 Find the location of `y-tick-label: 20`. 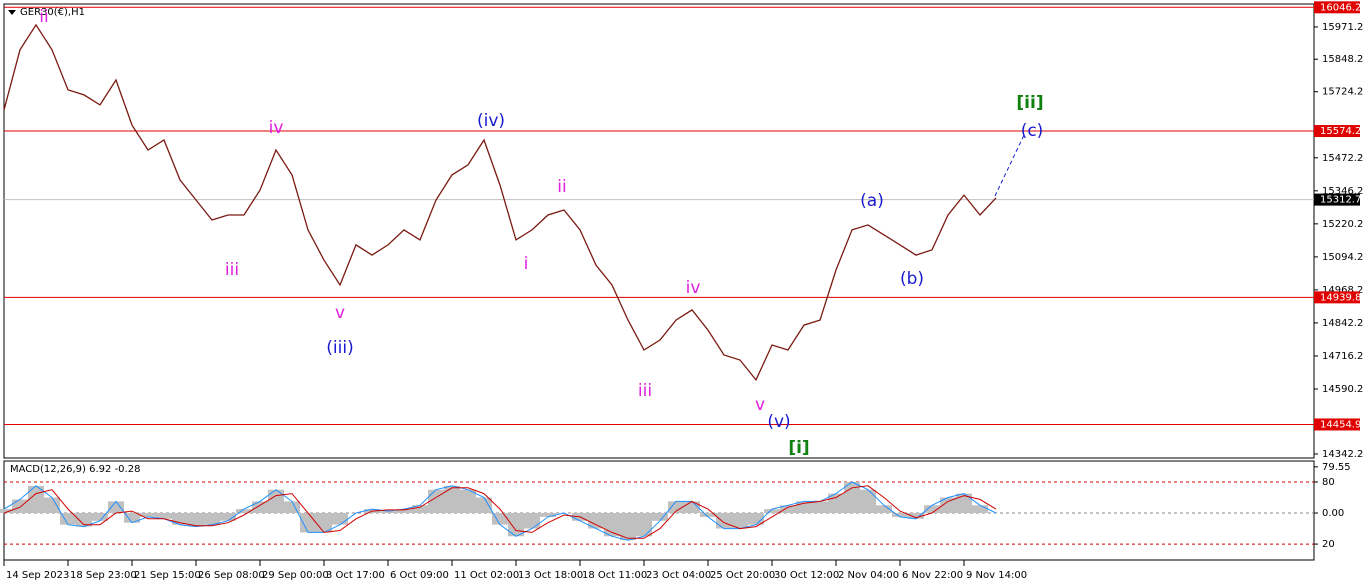

y-tick-label: 20 is located at coordinates (1328, 544).